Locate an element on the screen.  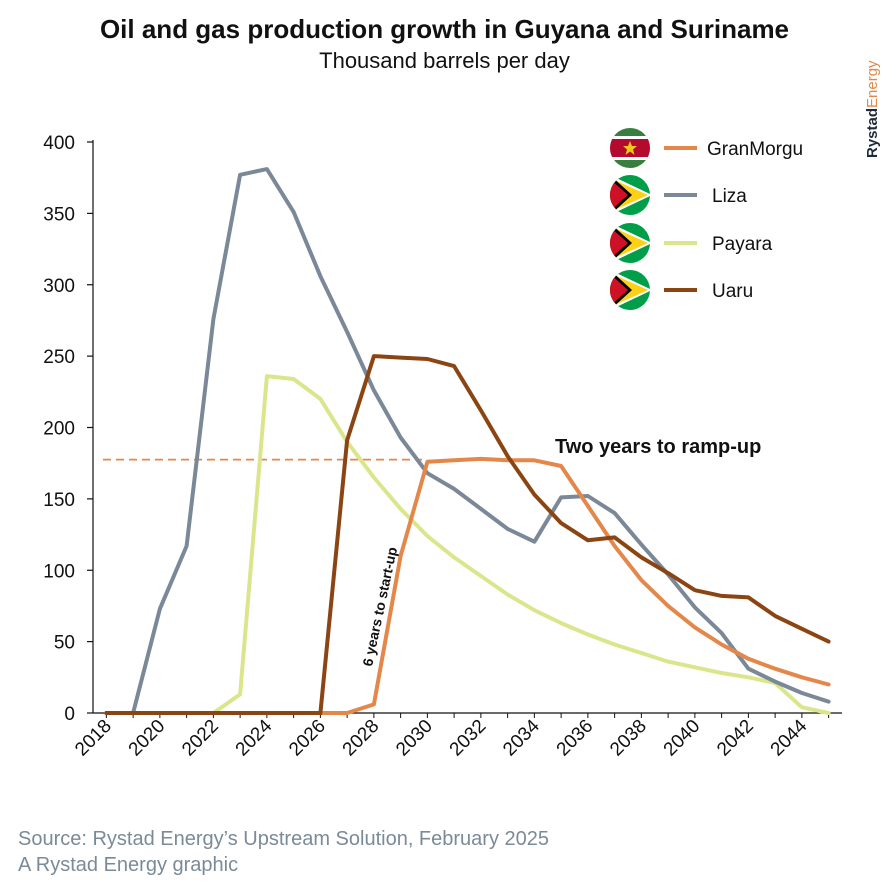
rystad-energy-logo: RystadEnergy is located at coordinates (872, 102).